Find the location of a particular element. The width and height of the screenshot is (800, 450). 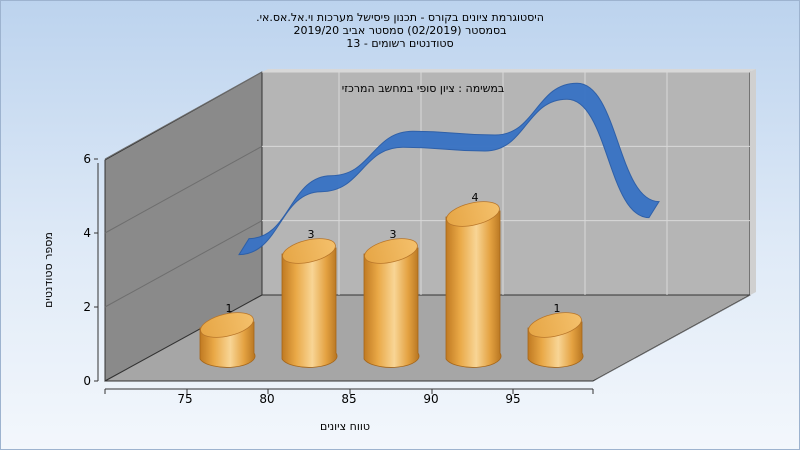

chart-title-line-2: בסמסטר (02/2019) סמסטר אביב 2019/20 is located at coordinates (400, 30).